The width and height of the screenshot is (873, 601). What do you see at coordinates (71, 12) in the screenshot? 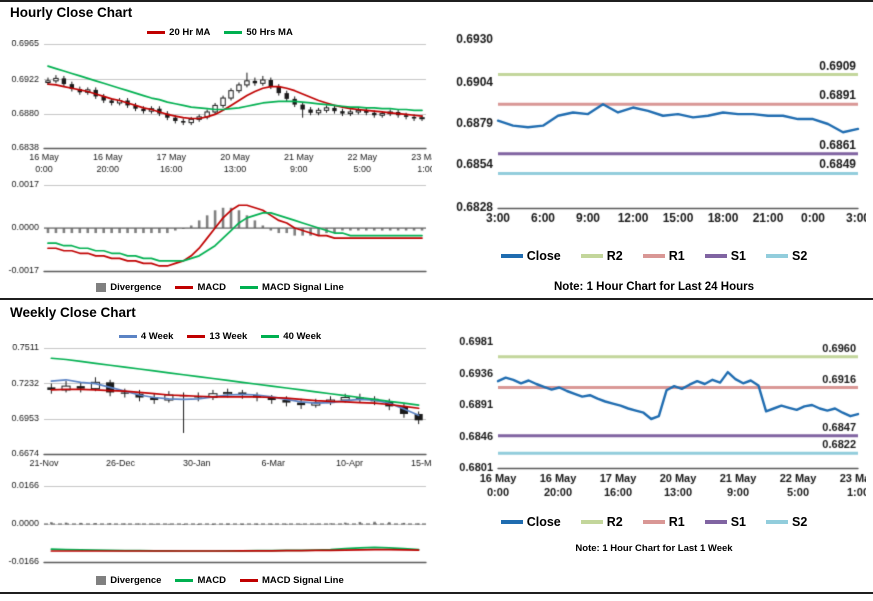
I see `hourly-section-title: Hourly Close Chart` at bounding box center [71, 12].